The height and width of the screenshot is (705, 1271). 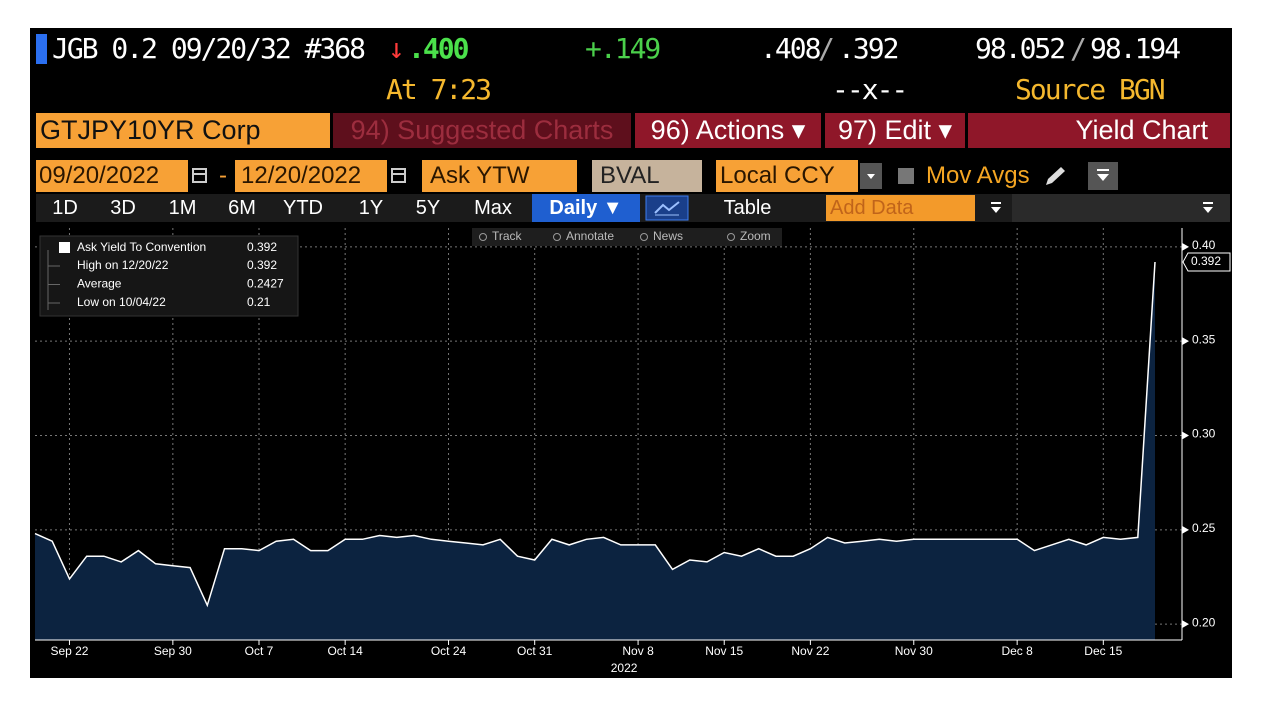 What do you see at coordinates (265, 284) in the screenshot?
I see `legend-stat-value: 0.2427` at bounding box center [265, 284].